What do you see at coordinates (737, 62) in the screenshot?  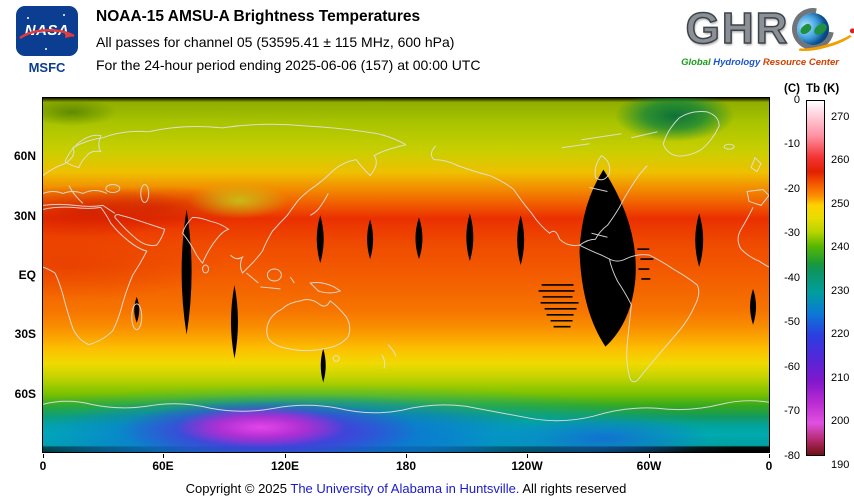 I see `ghrc-tagline-hydrology: Hydrology` at bounding box center [737, 62].